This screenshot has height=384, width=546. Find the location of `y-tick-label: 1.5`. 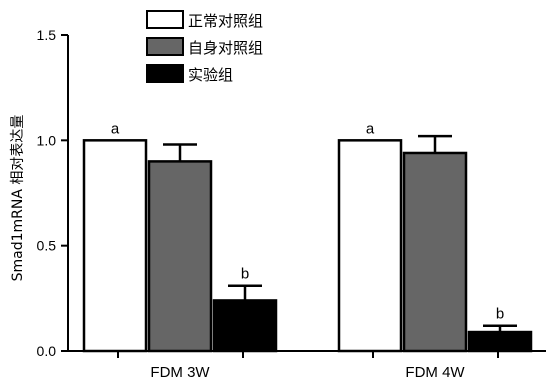

y-tick-label: 1.5 is located at coordinates (47, 35).